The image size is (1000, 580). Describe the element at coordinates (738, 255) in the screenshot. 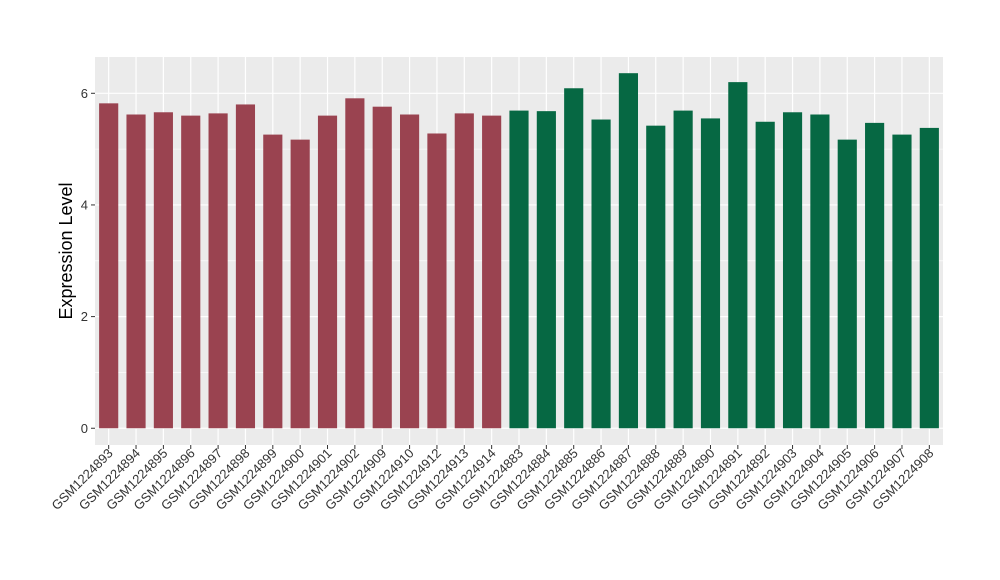

I see `bar-GSM1224891` at that location.